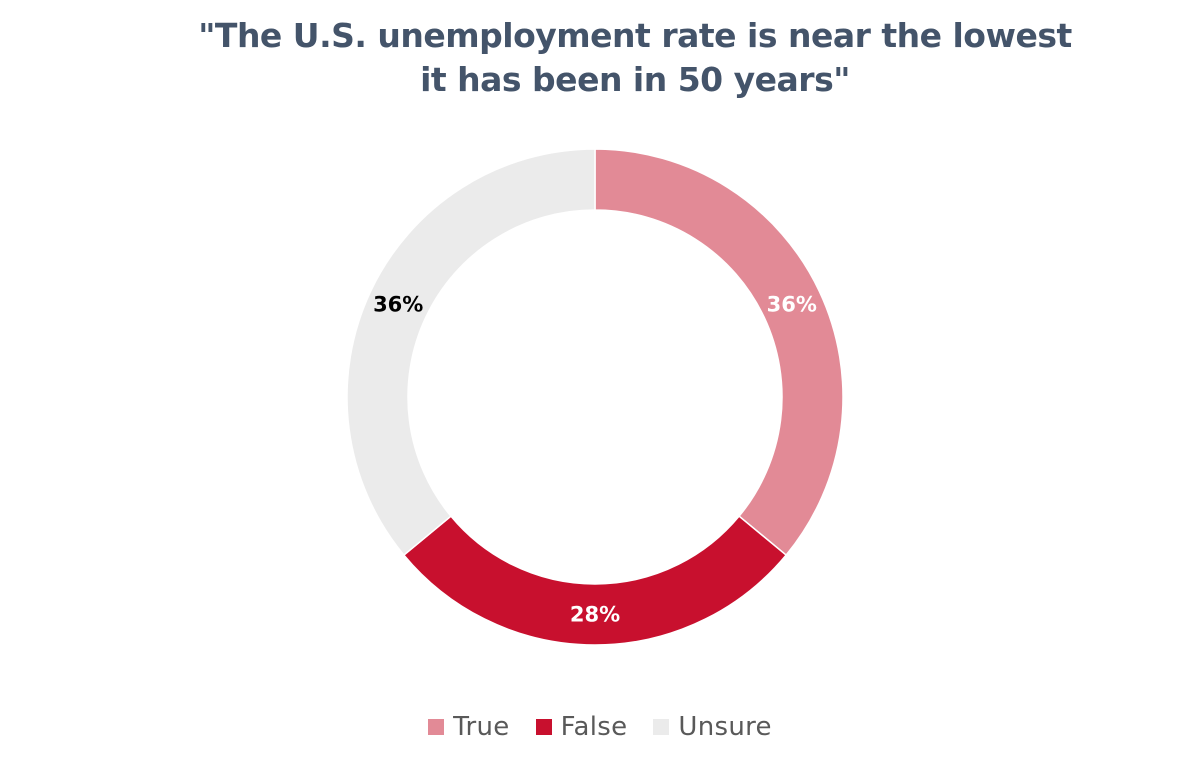 The width and height of the screenshot is (1200, 761). I want to click on donut-slice-true, so click(719, 352).